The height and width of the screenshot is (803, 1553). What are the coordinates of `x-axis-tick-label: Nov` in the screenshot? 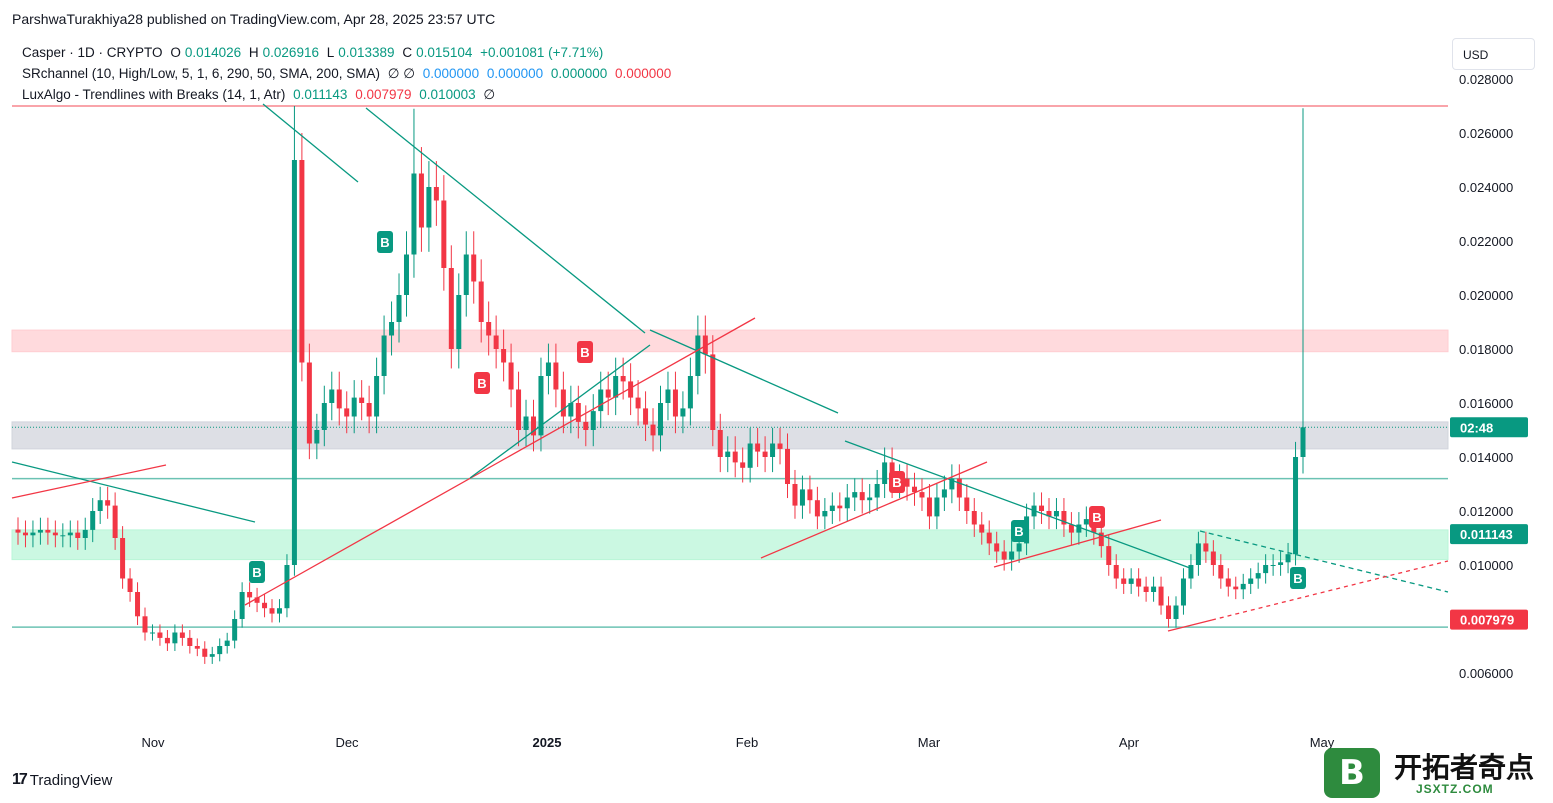 It's located at (153, 742).